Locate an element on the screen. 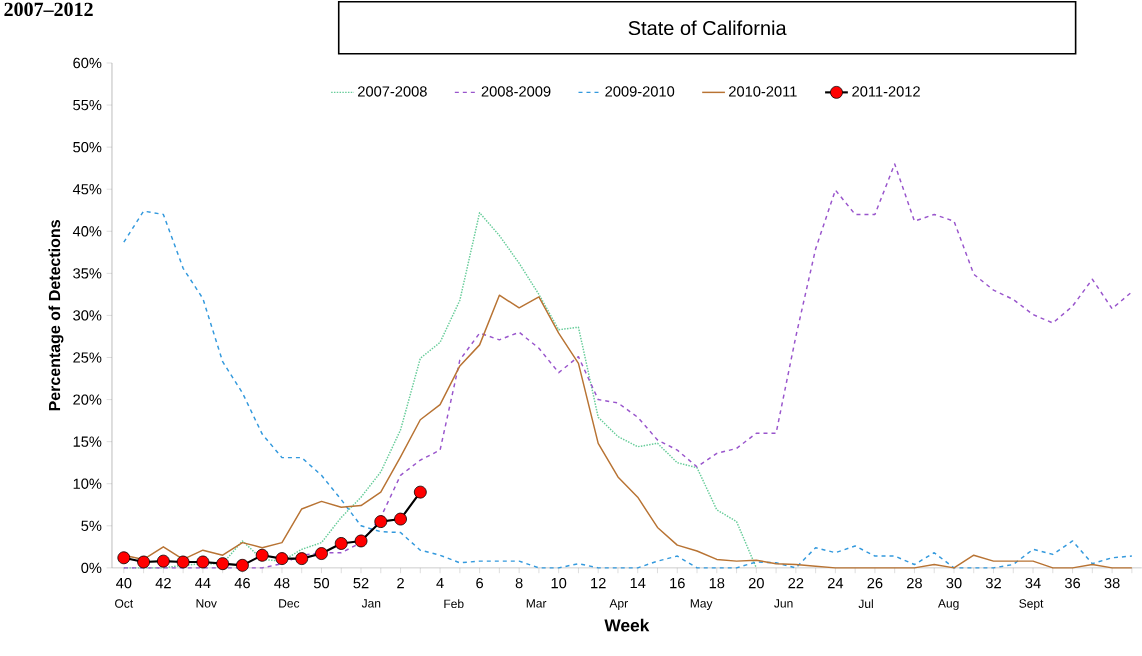 This screenshot has height=656, width=1142. x-tick-label: 44 is located at coordinates (203, 583).